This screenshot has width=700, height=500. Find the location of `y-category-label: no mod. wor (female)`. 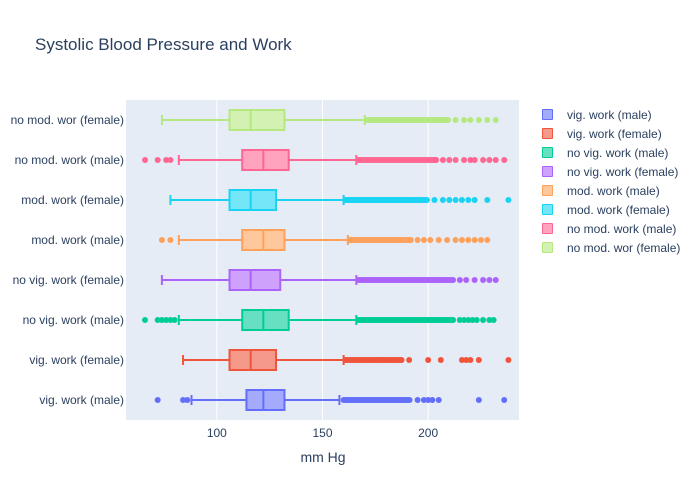

y-category-label: no mod. wor (female) is located at coordinates (67, 120).